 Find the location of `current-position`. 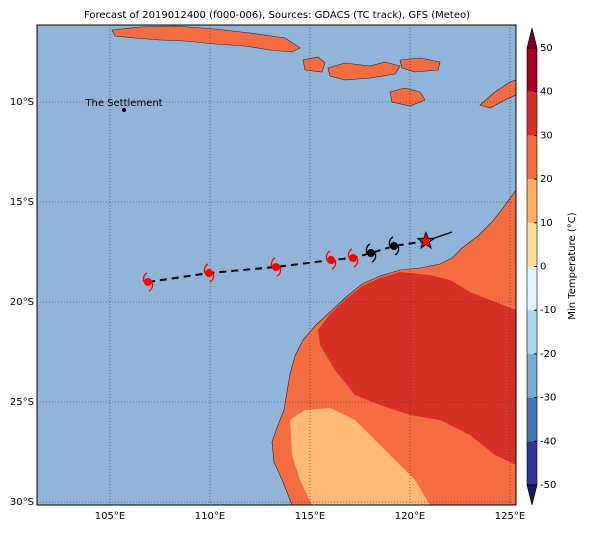

current-position is located at coordinates (426, 240).